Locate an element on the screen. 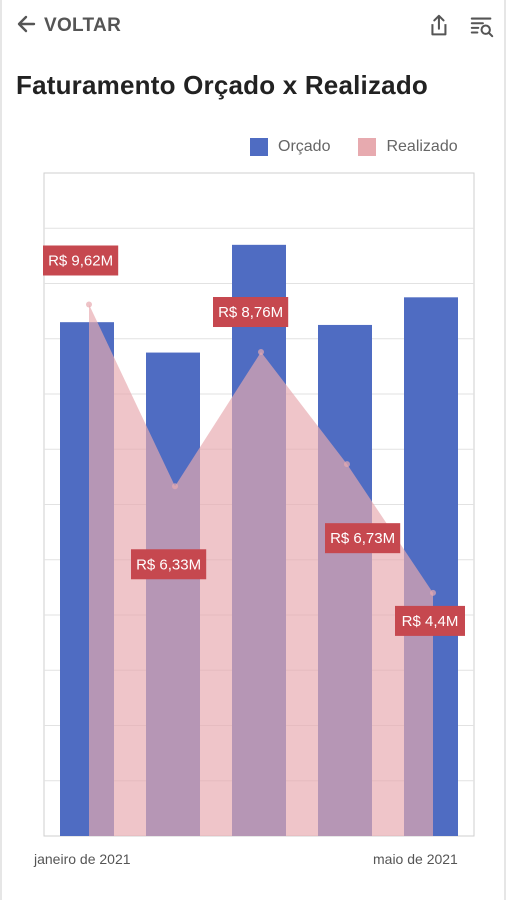 The width and height of the screenshot is (506, 900). legend-label-realizado: Realizado is located at coordinates (422, 146).